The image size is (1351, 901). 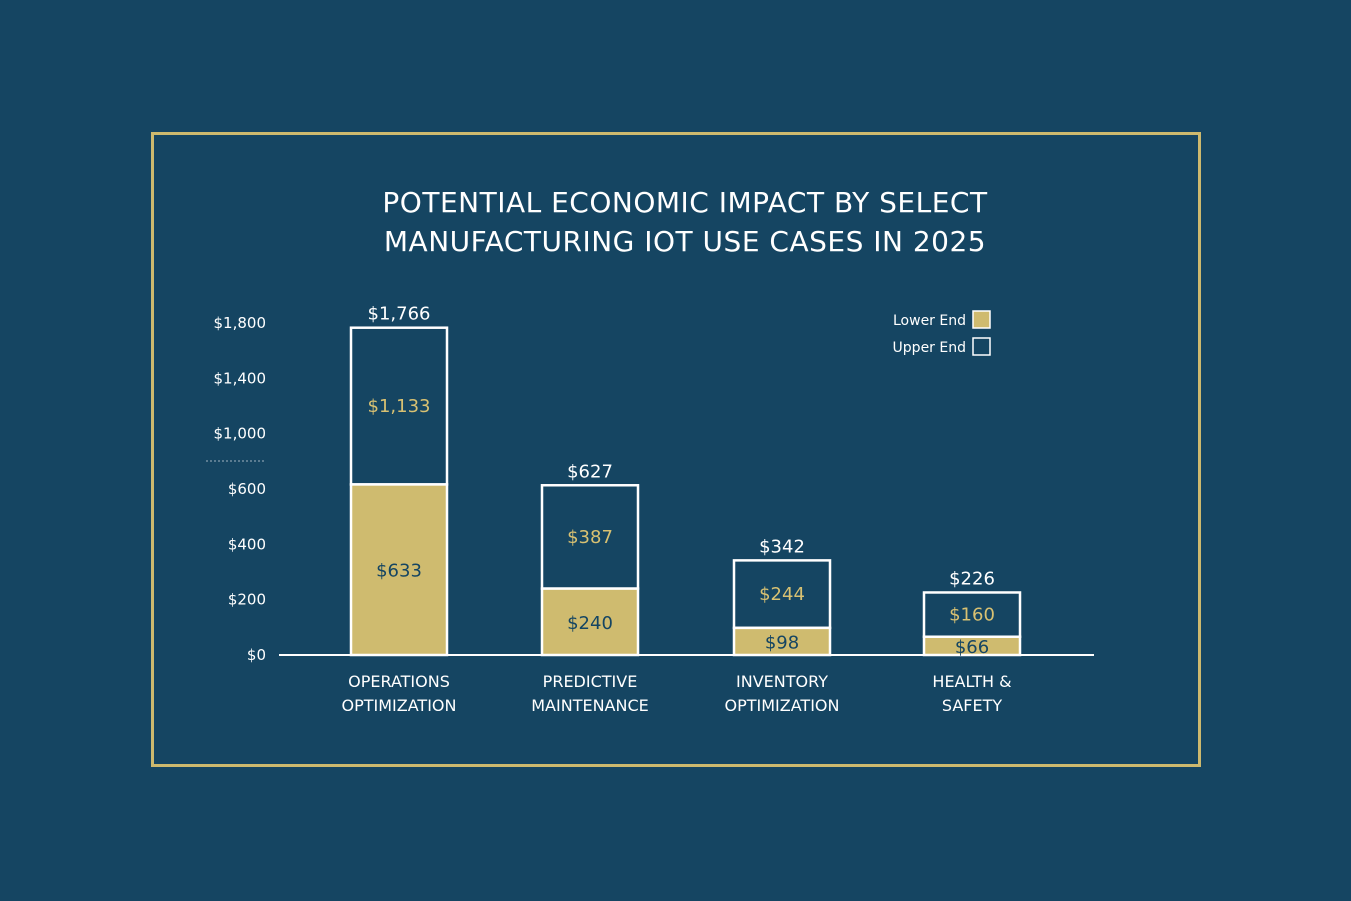 I want to click on category-label: HEALTH &, so click(x=971, y=681).